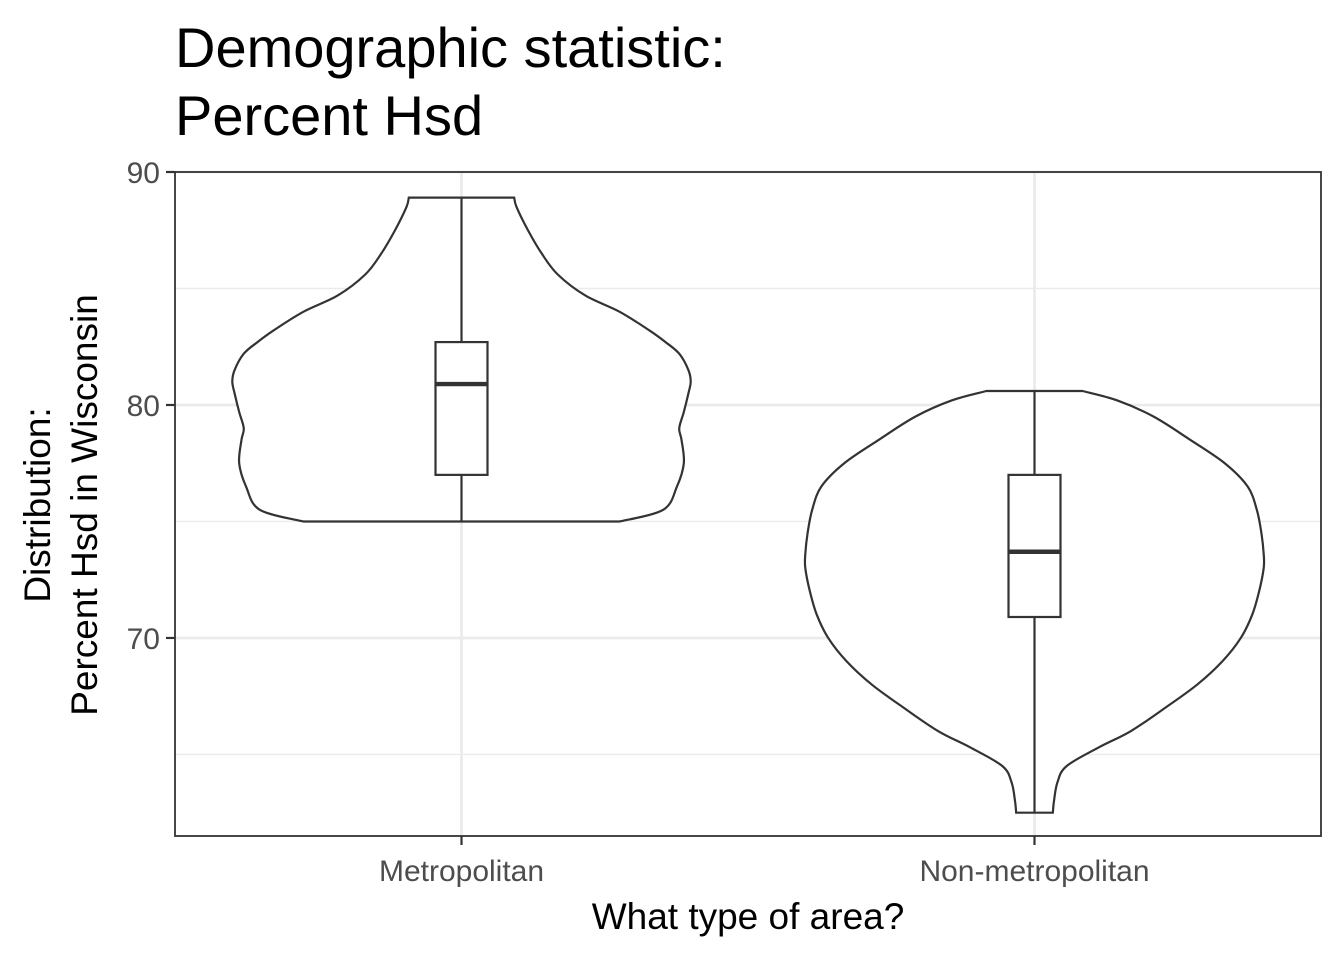 This screenshot has width=1344, height=960. What do you see at coordinates (450, 47) in the screenshot?
I see `chart-title-line-1: Demographic statistic:` at bounding box center [450, 47].